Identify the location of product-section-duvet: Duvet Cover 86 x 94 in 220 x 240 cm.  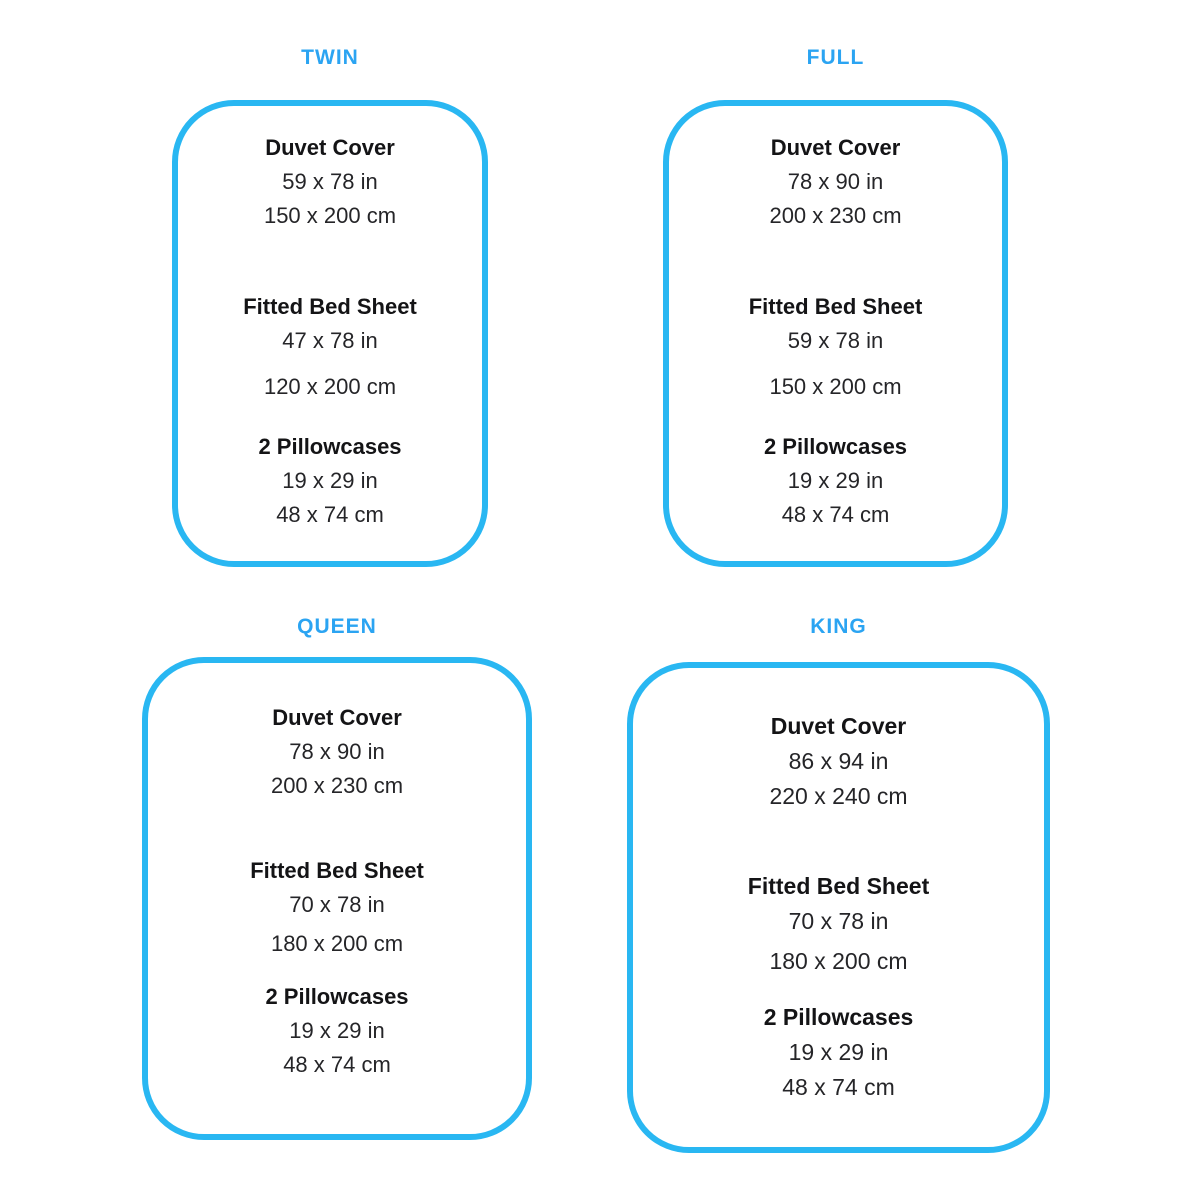
(838, 761).